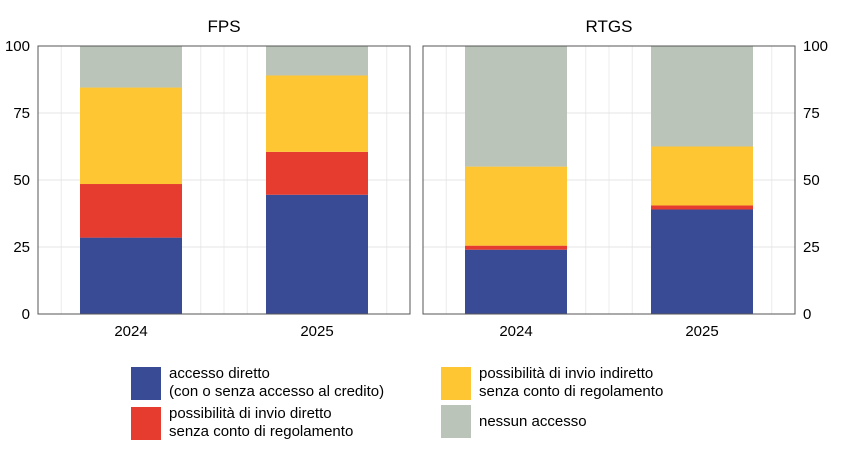 The image size is (842, 451). I want to click on panel-title-fps: FPS, so click(223, 26).